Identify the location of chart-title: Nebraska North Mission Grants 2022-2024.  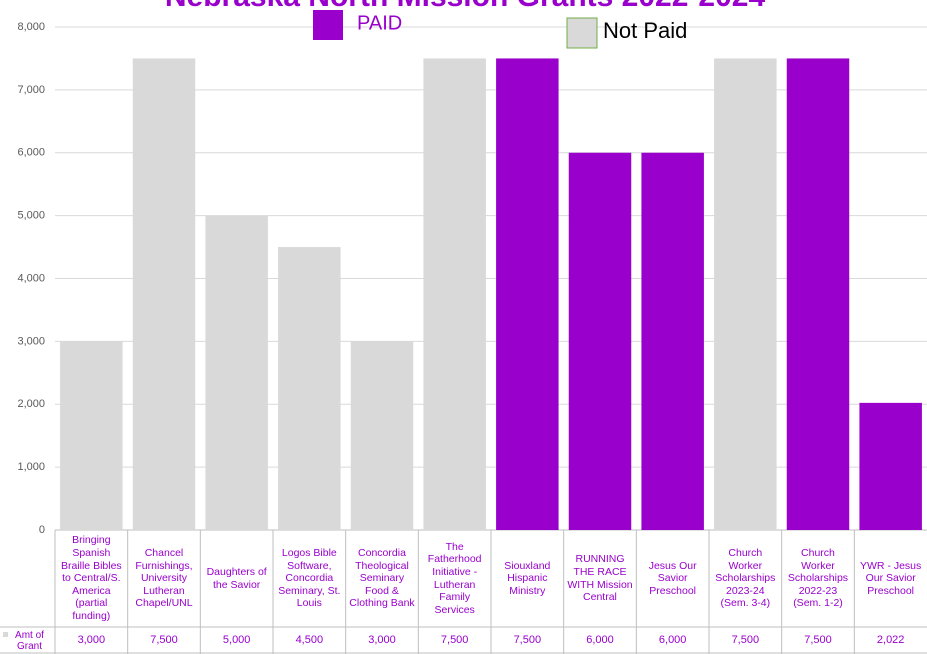
(465, 6).